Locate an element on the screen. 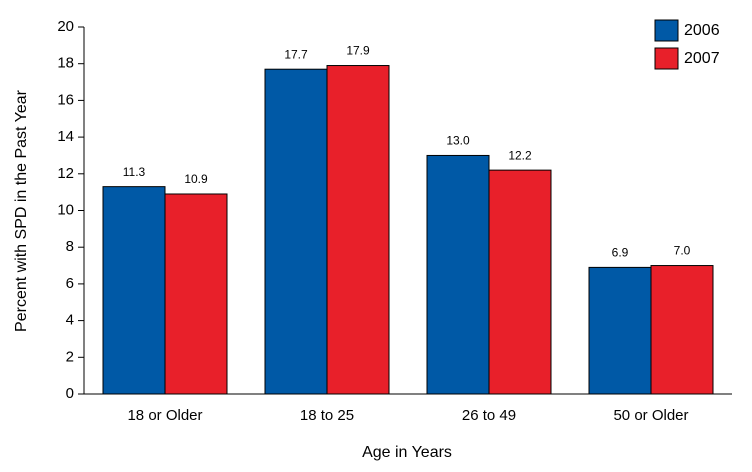 The image size is (752, 472). y-tick-label: 12 is located at coordinates (65, 173).